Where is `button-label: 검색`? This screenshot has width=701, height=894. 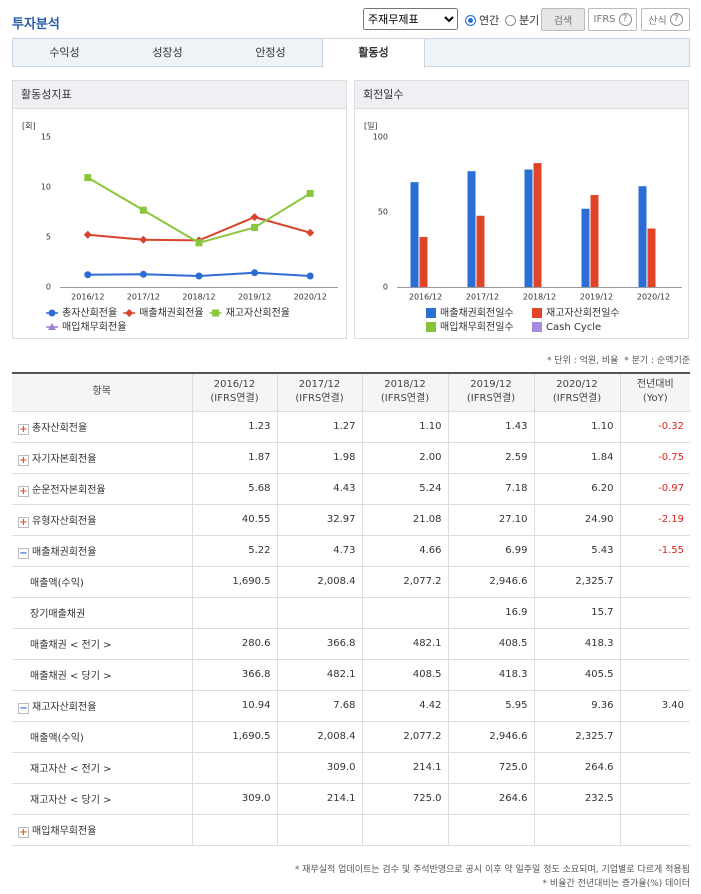 button-label: 검색 is located at coordinates (563, 21).